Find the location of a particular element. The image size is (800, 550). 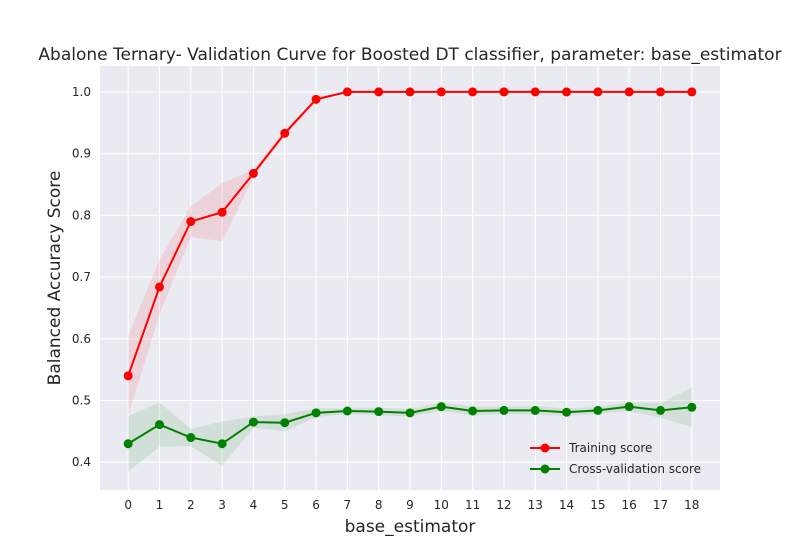

legend-cv-label: Cross-validation score is located at coordinates (635, 469).